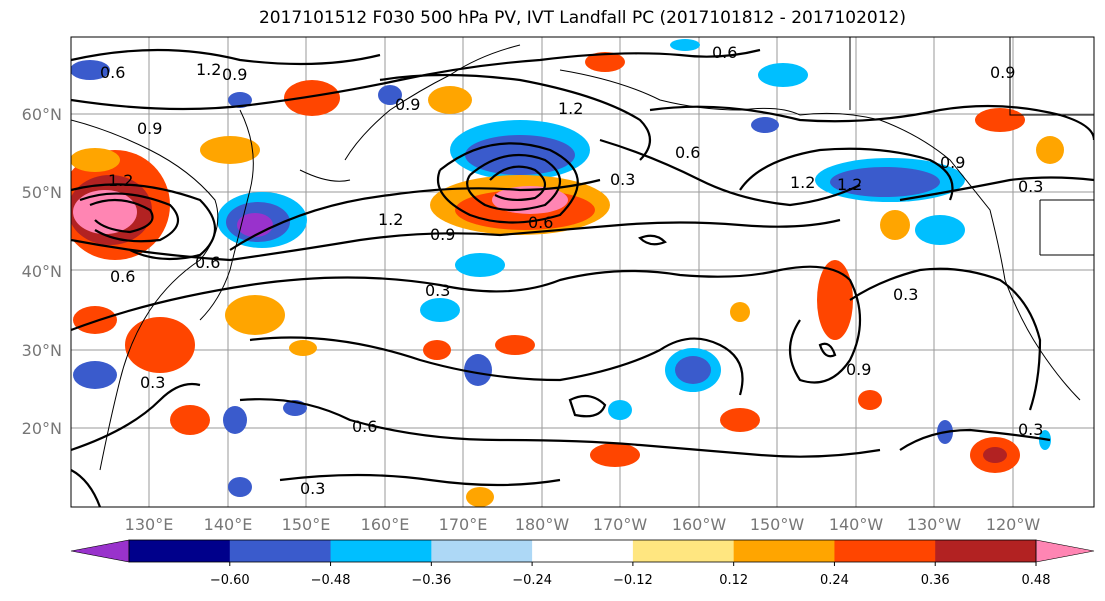 Image resolution: width=1105 pixels, height=601 pixels. What do you see at coordinates (1036, 580) in the screenshot?
I see `colorbar-tick-label: 0.48` at bounding box center [1036, 580].